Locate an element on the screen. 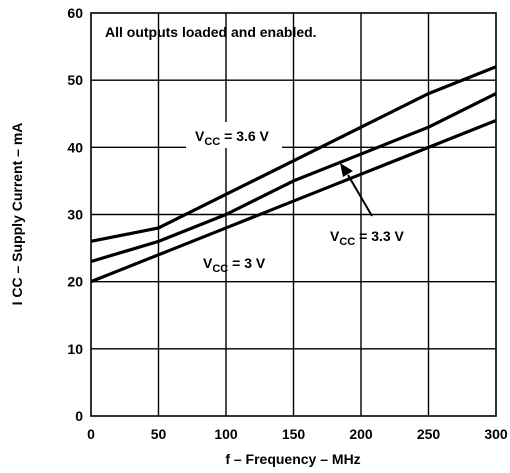 This screenshot has height=473, width=510. curve-label-1: VCC = 3.3 V is located at coordinates (367, 238).